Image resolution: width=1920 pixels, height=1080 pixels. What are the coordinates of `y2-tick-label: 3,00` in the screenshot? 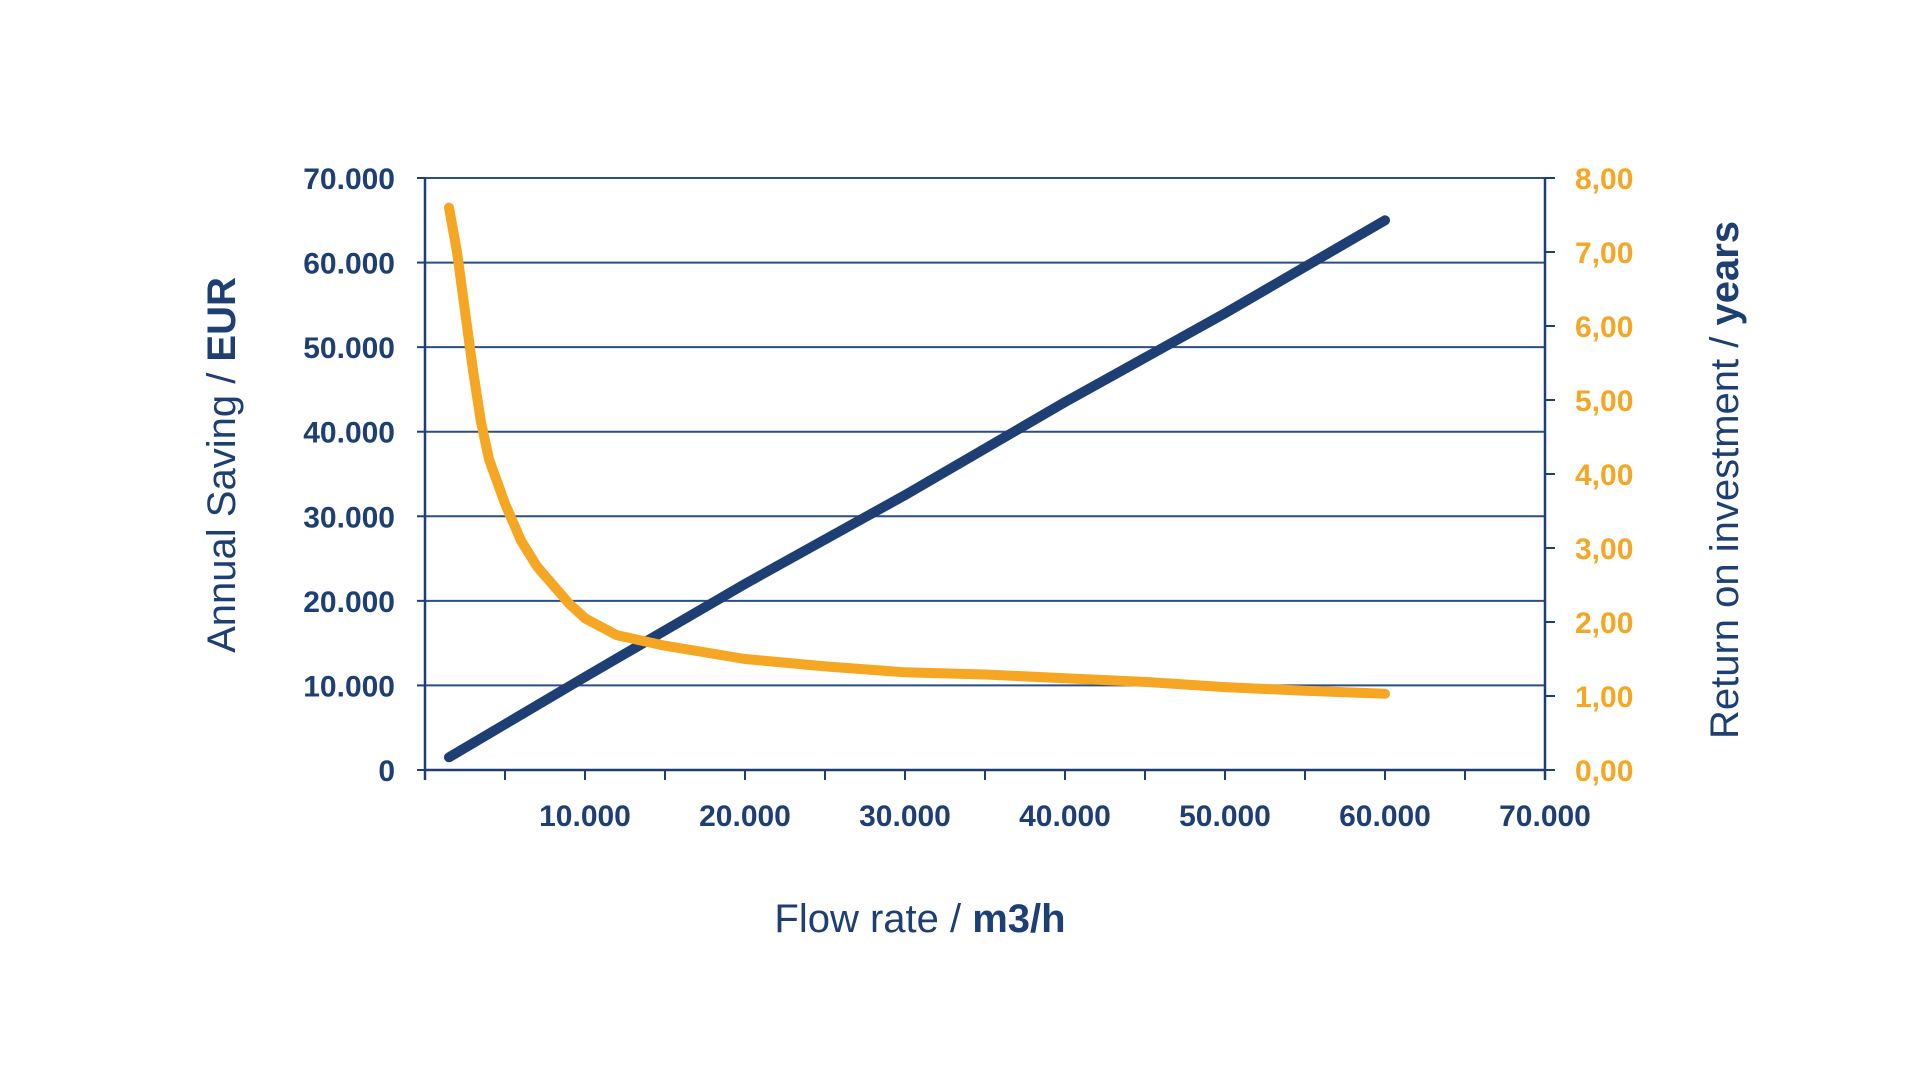 It's located at (1604, 549).